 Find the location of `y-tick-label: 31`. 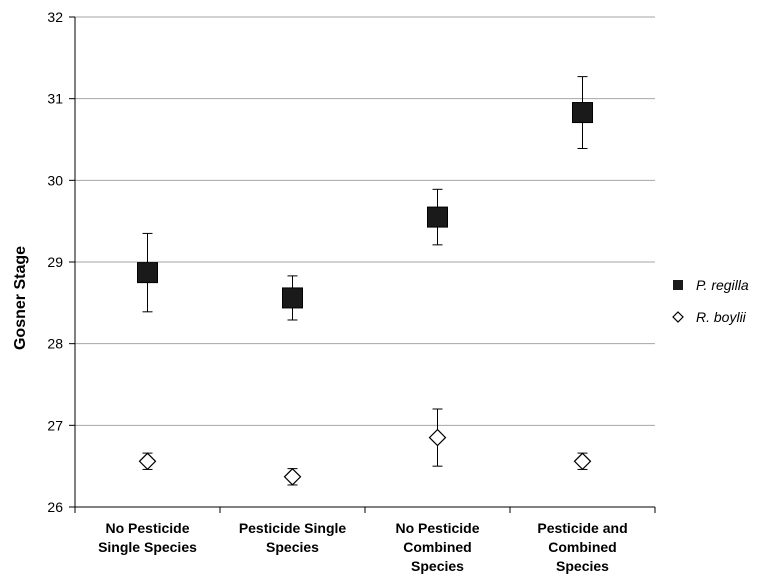

y-tick-label: 31 is located at coordinates (55, 99).